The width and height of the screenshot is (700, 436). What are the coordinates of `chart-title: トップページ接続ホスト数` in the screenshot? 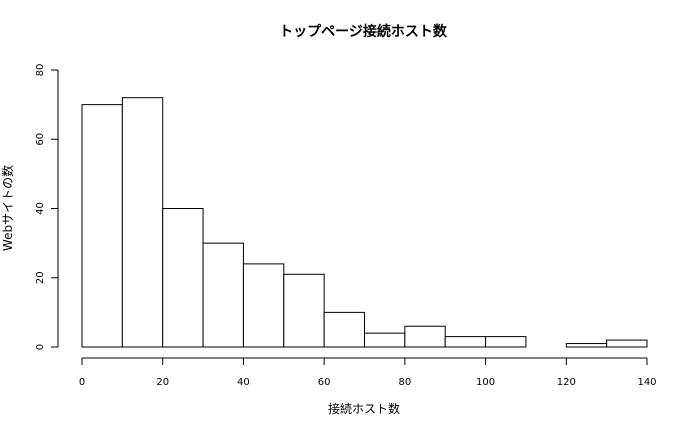 It's located at (363, 31).